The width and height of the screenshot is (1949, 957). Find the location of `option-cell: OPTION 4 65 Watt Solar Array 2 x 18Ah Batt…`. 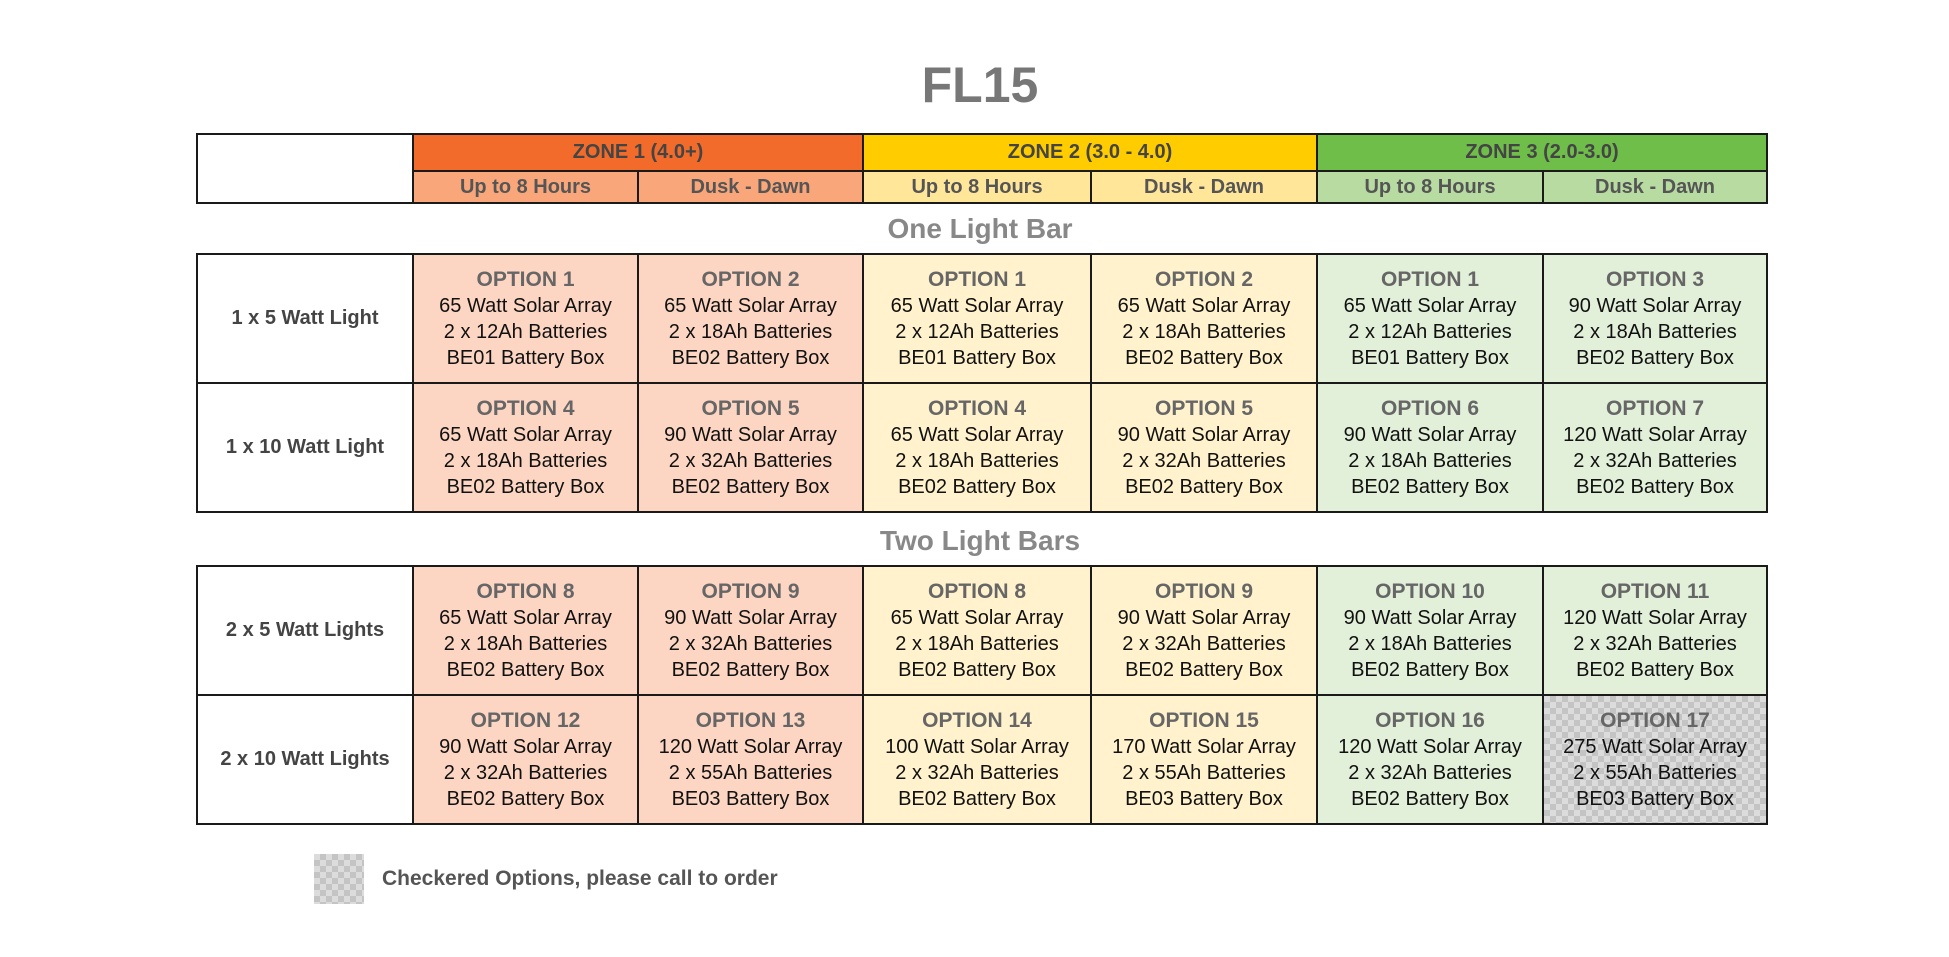

option-cell: OPTION 4 65 Watt Solar Array 2 x 18Ah Batt… is located at coordinates (977, 447).